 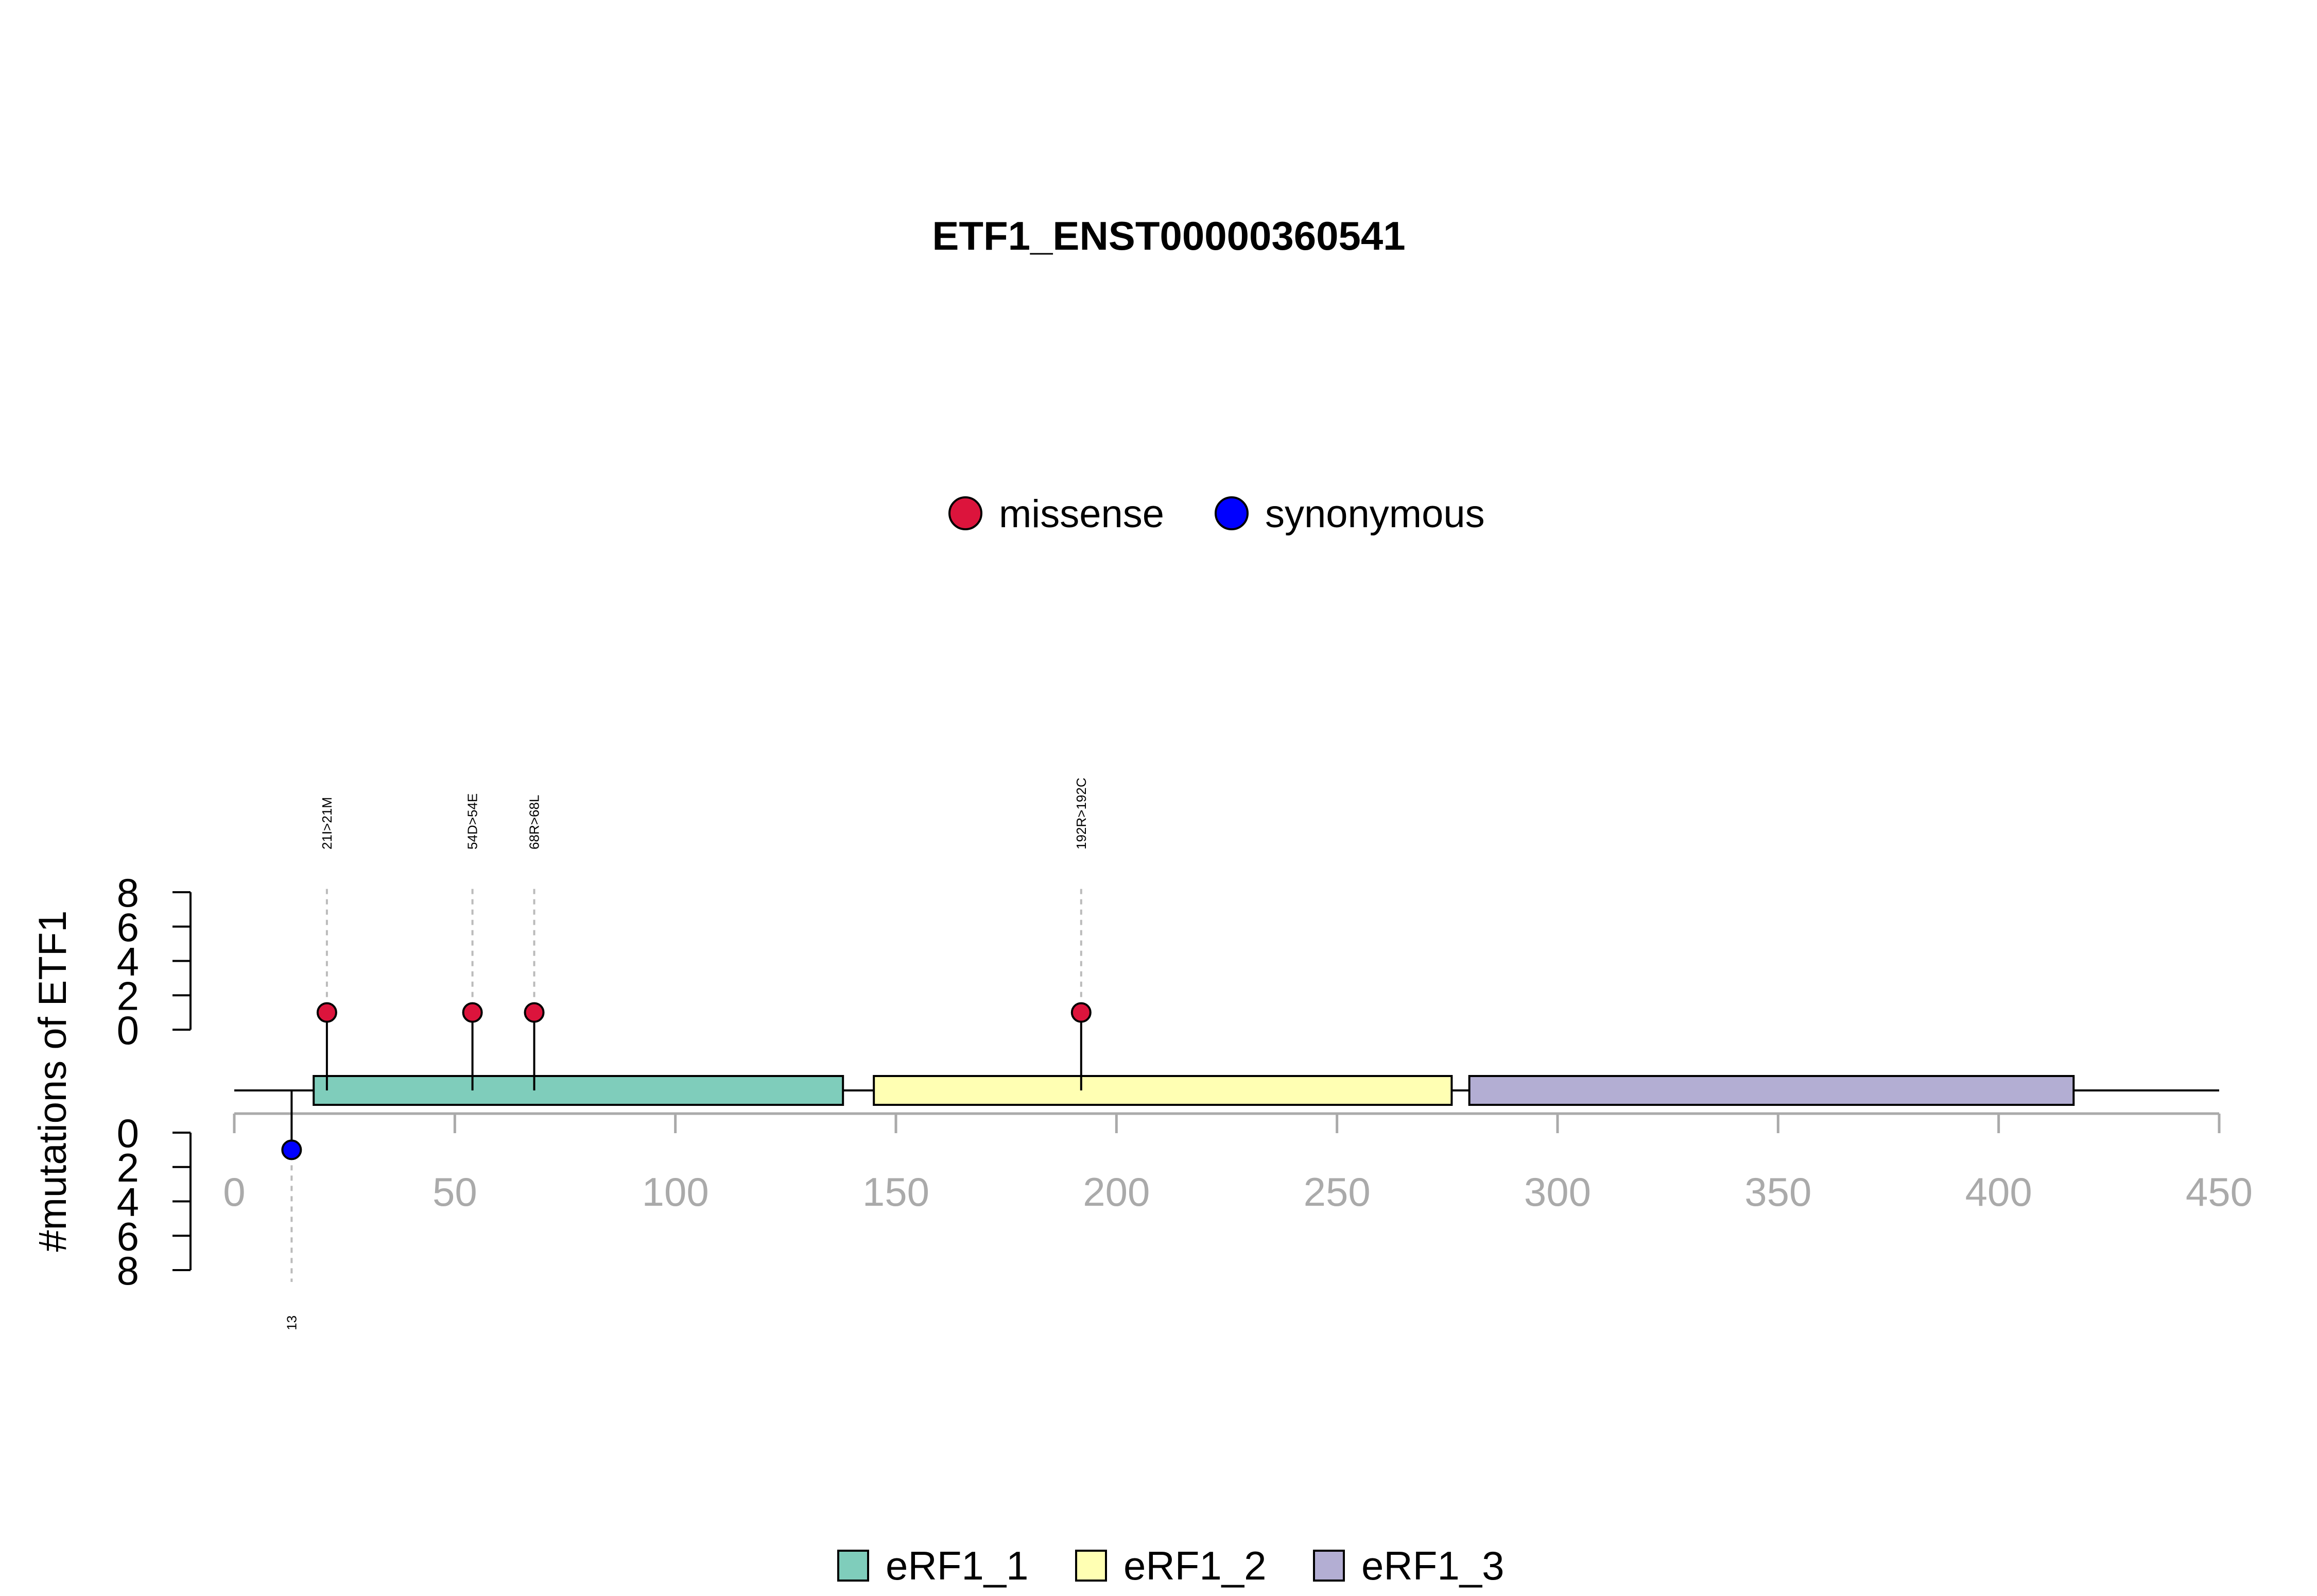 What do you see at coordinates (1777, 1192) in the screenshot?
I see `x-tick-label: 350` at bounding box center [1777, 1192].